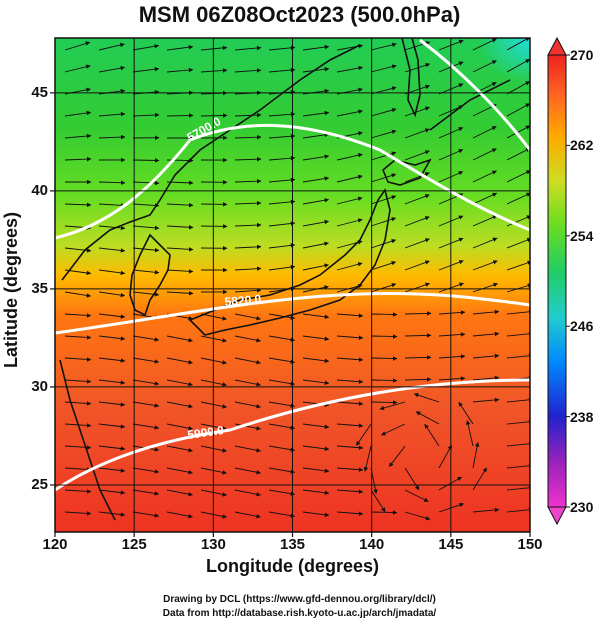  What do you see at coordinates (582, 235) in the screenshot?
I see `colorbar-tick-label: 254` at bounding box center [582, 235].